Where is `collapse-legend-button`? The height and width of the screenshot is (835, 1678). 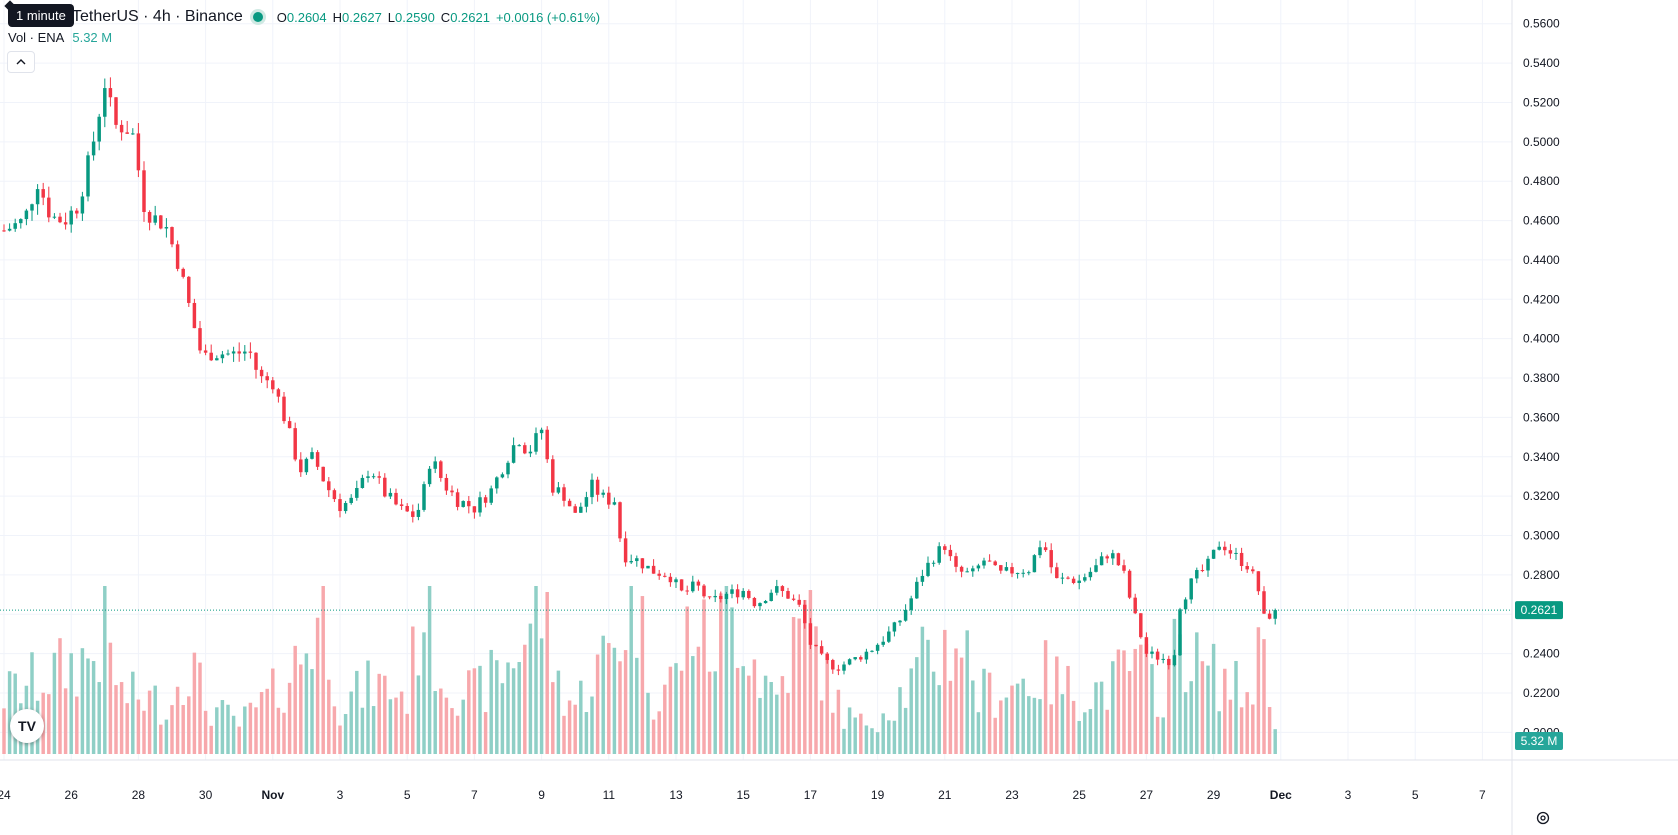 collapse-legend-button is located at coordinates (21, 62).